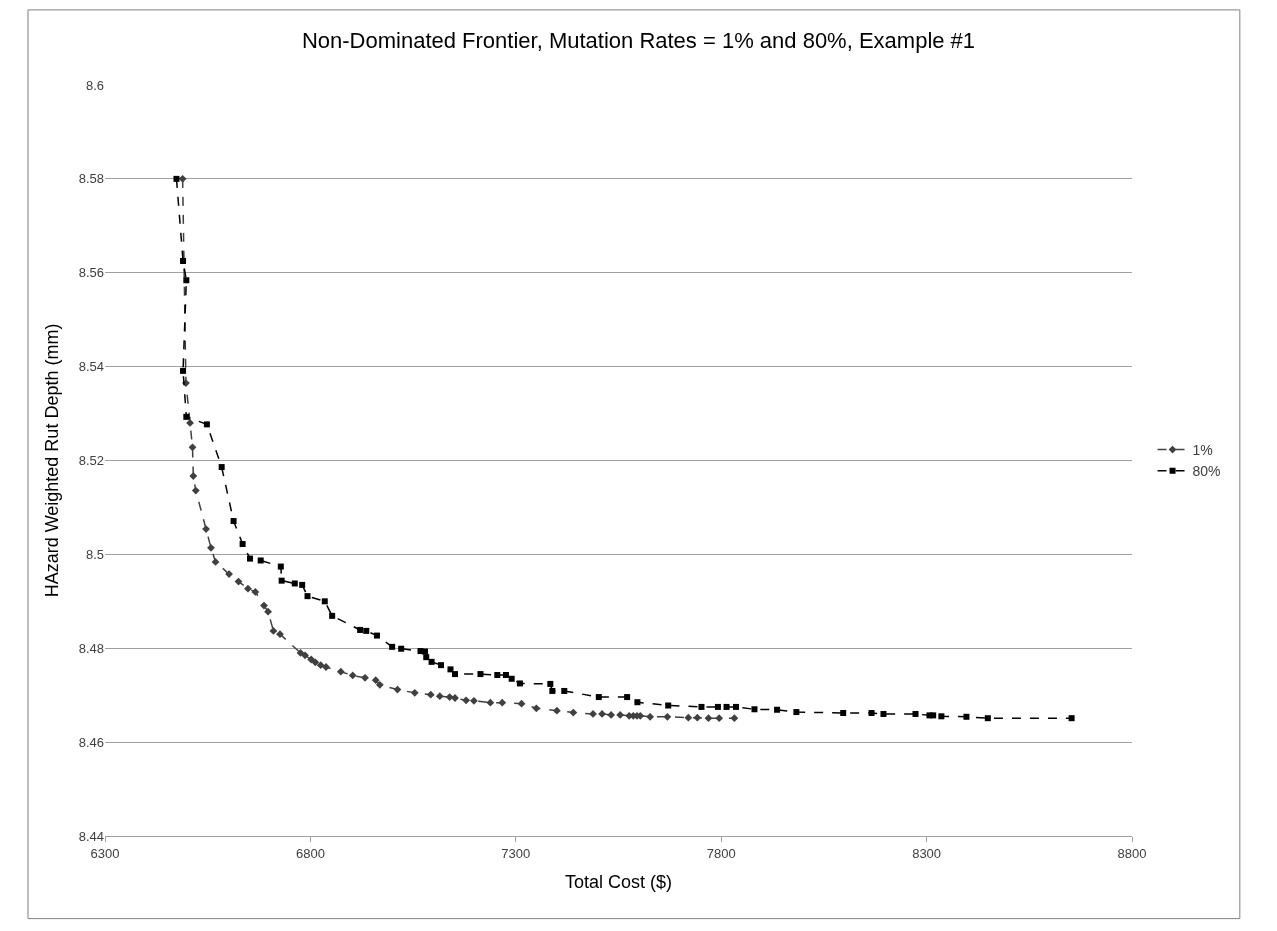 The image size is (1277, 931). Describe the element at coordinates (1132, 853) in the screenshot. I see `x-tick-label: 8800` at that location.